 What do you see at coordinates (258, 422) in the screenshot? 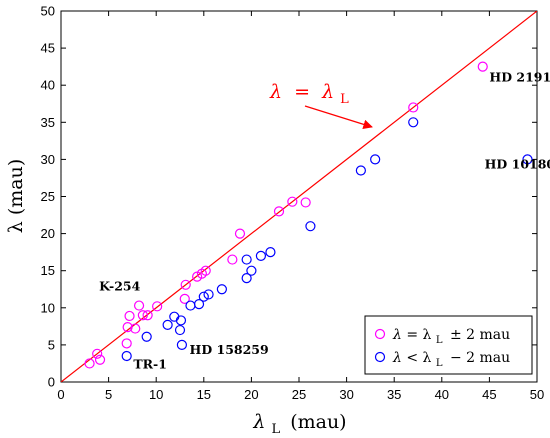
I see `x-axis-label-symbol: λ` at bounding box center [258, 422].